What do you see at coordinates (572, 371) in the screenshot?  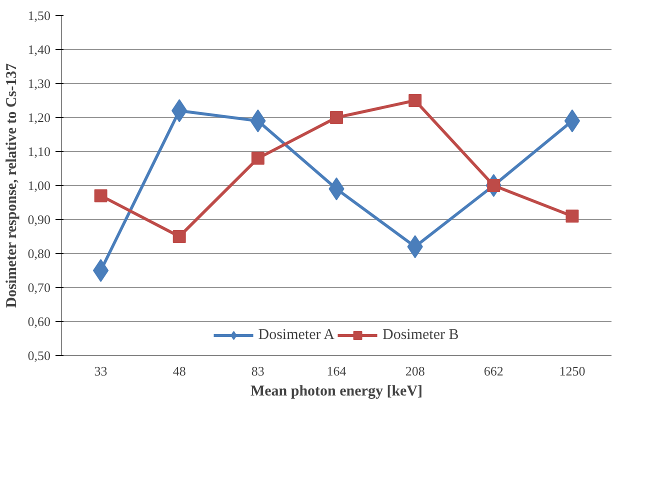 I see `x-tick-label: 1250` at bounding box center [572, 371].